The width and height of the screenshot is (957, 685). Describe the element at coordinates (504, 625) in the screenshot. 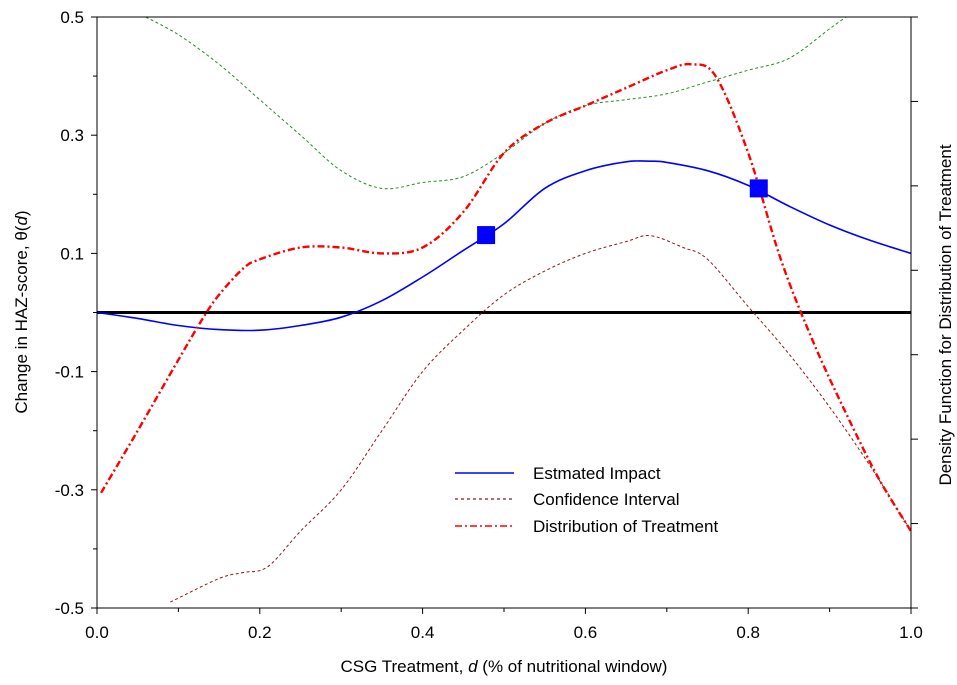

I see `x-axis: 0.0 0.2 0.4 0.6 0.8 1.0` at that location.